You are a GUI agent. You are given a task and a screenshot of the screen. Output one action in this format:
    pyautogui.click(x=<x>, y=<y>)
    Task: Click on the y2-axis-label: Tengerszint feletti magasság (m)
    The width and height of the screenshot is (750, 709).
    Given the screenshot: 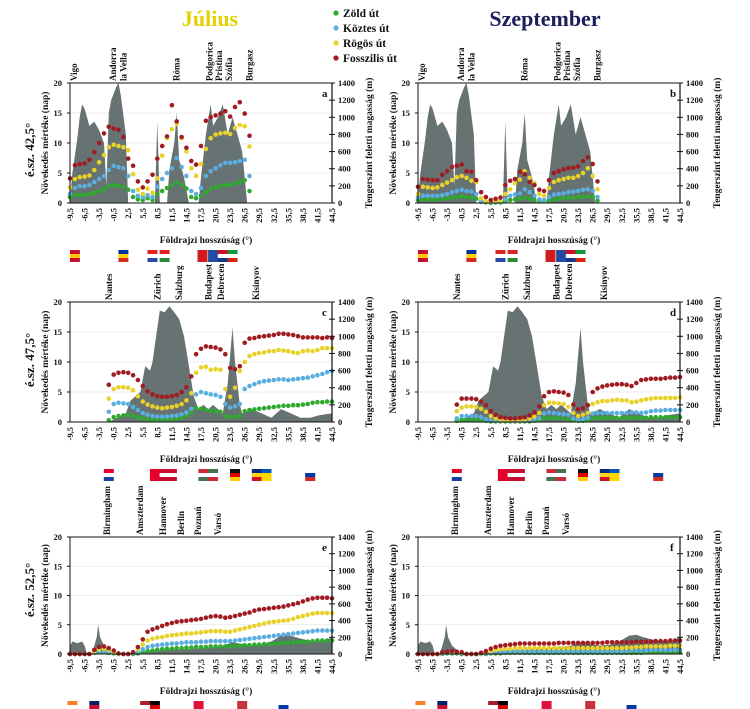 What is the action you would take?
    pyautogui.click(x=369, y=143)
    